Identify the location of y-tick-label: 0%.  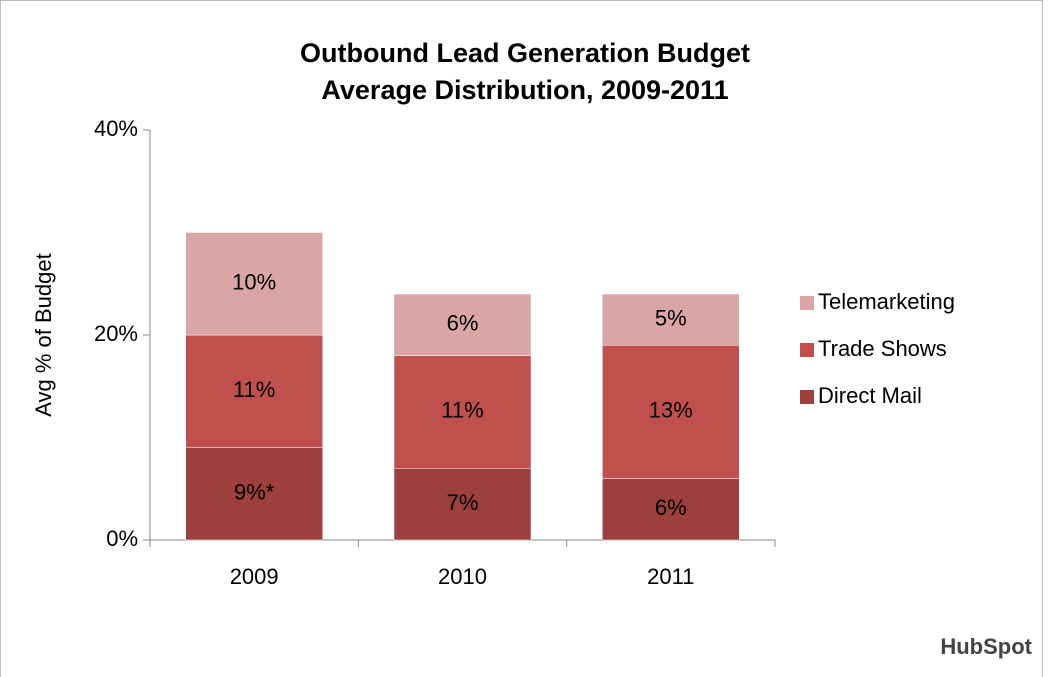
(122, 538).